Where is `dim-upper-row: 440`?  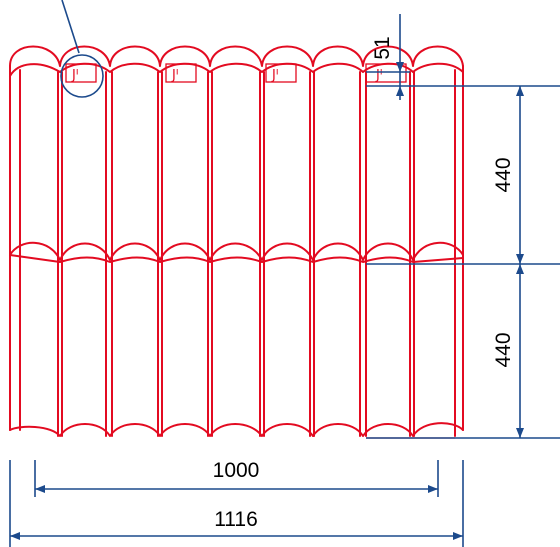 dim-upper-row: 440 is located at coordinates (503, 174).